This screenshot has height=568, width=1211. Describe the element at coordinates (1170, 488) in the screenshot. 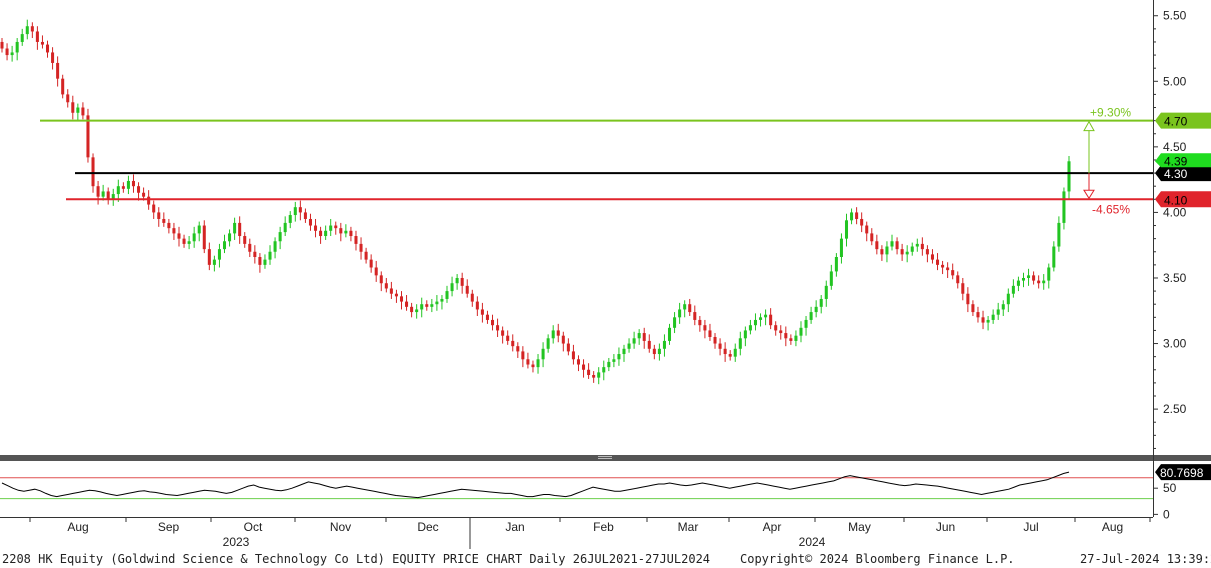

I see `rsi-tick-label: 50` at that location.